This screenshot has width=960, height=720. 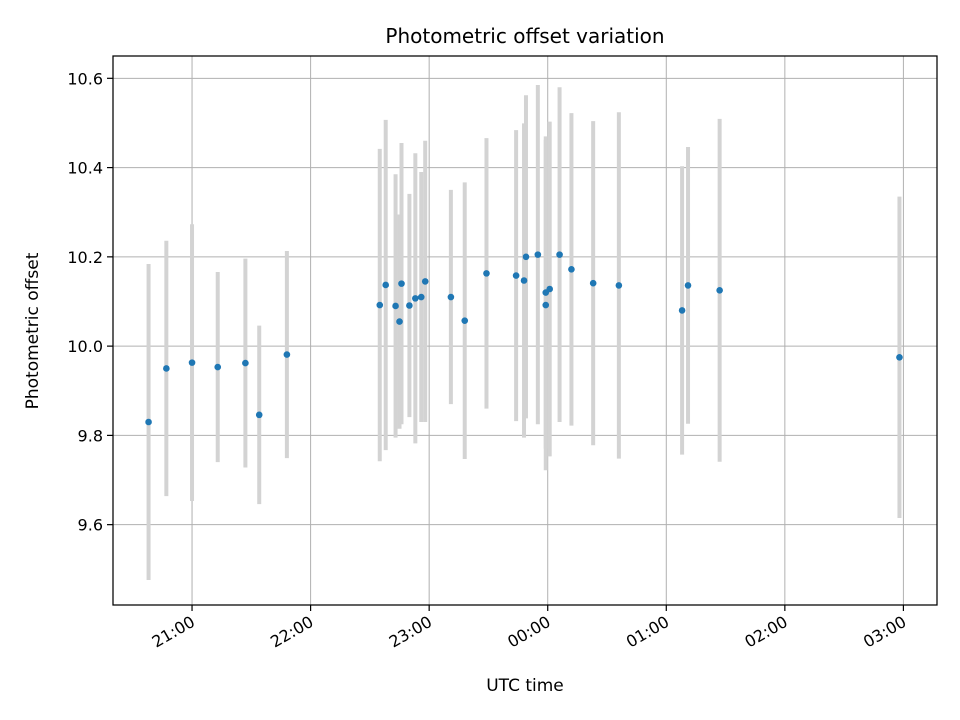 I want to click on y-tick-label: 10.6, so click(x=85, y=78).